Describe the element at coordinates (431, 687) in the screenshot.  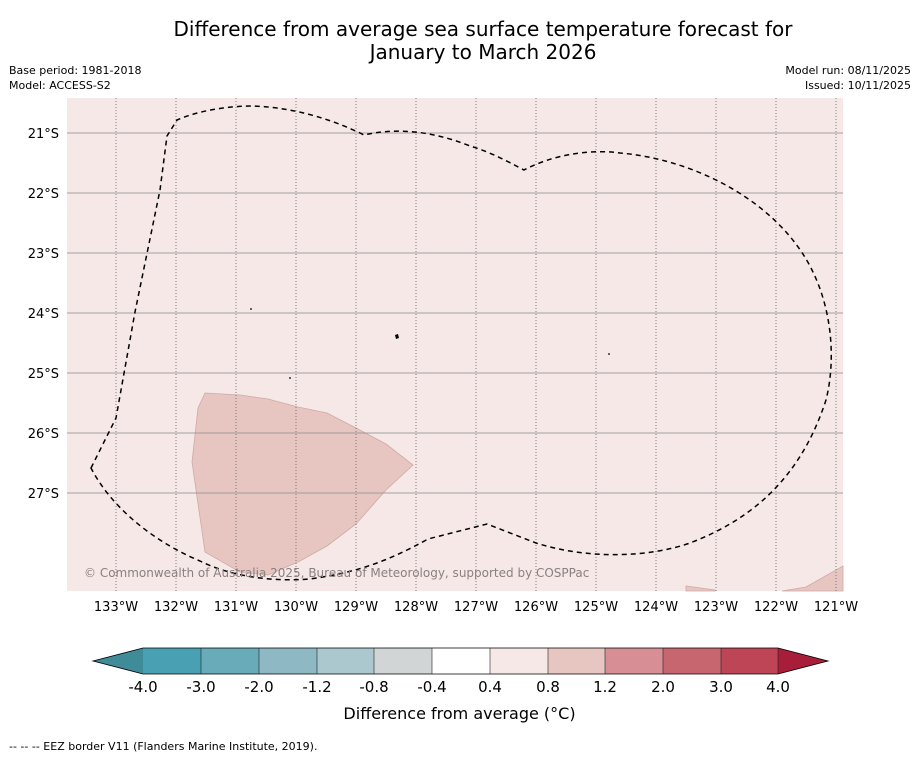
I see `colorbar-tick: -0.4` at that location.